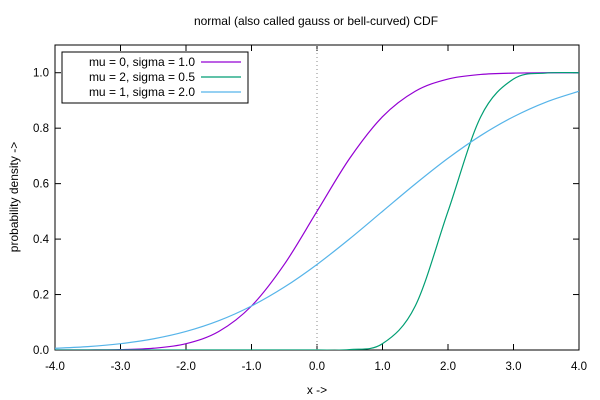 Image resolution: width=600 pixels, height=400 pixels. What do you see at coordinates (448, 367) in the screenshot?
I see `x-tick-label: 2.0` at bounding box center [448, 367].